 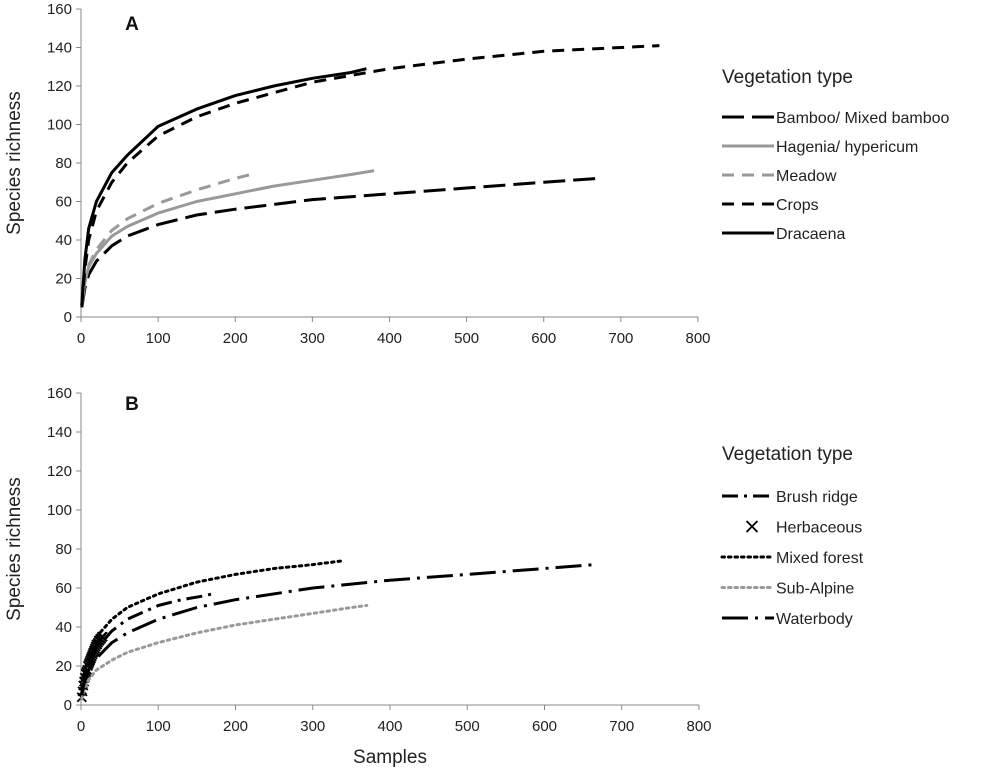 I want to click on panel-a-legend-bamboo-mixed-bamboo-label: Bamboo/ Mixed bamboo, so click(x=863, y=118).